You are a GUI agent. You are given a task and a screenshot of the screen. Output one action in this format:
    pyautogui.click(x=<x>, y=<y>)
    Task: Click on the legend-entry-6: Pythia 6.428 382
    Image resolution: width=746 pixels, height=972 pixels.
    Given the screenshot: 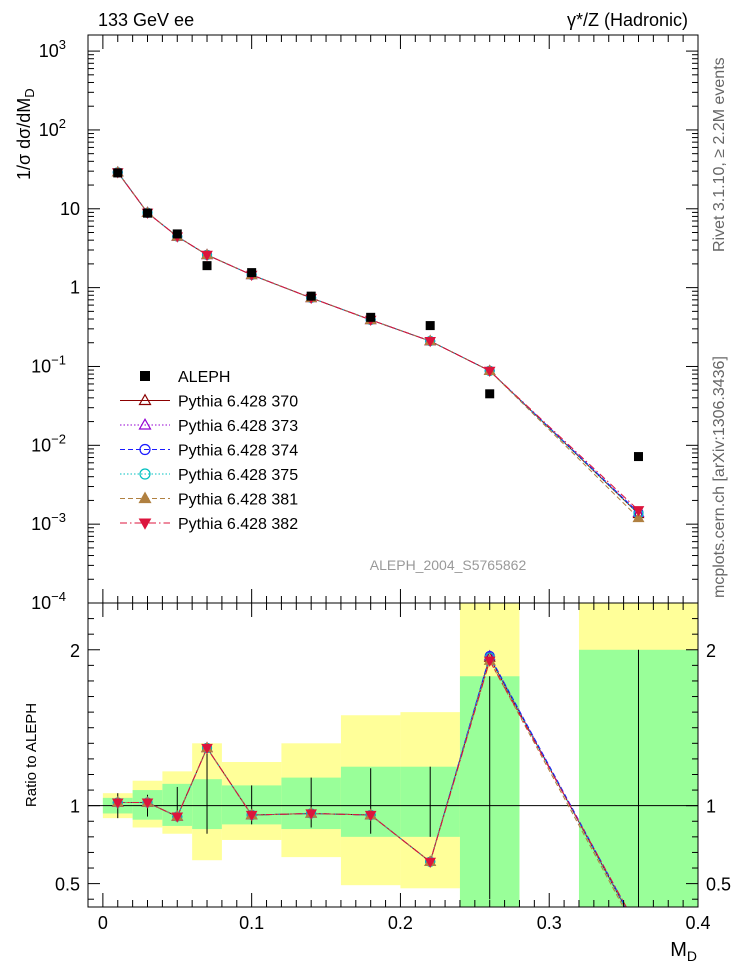 What is the action you would take?
    pyautogui.click(x=209, y=524)
    